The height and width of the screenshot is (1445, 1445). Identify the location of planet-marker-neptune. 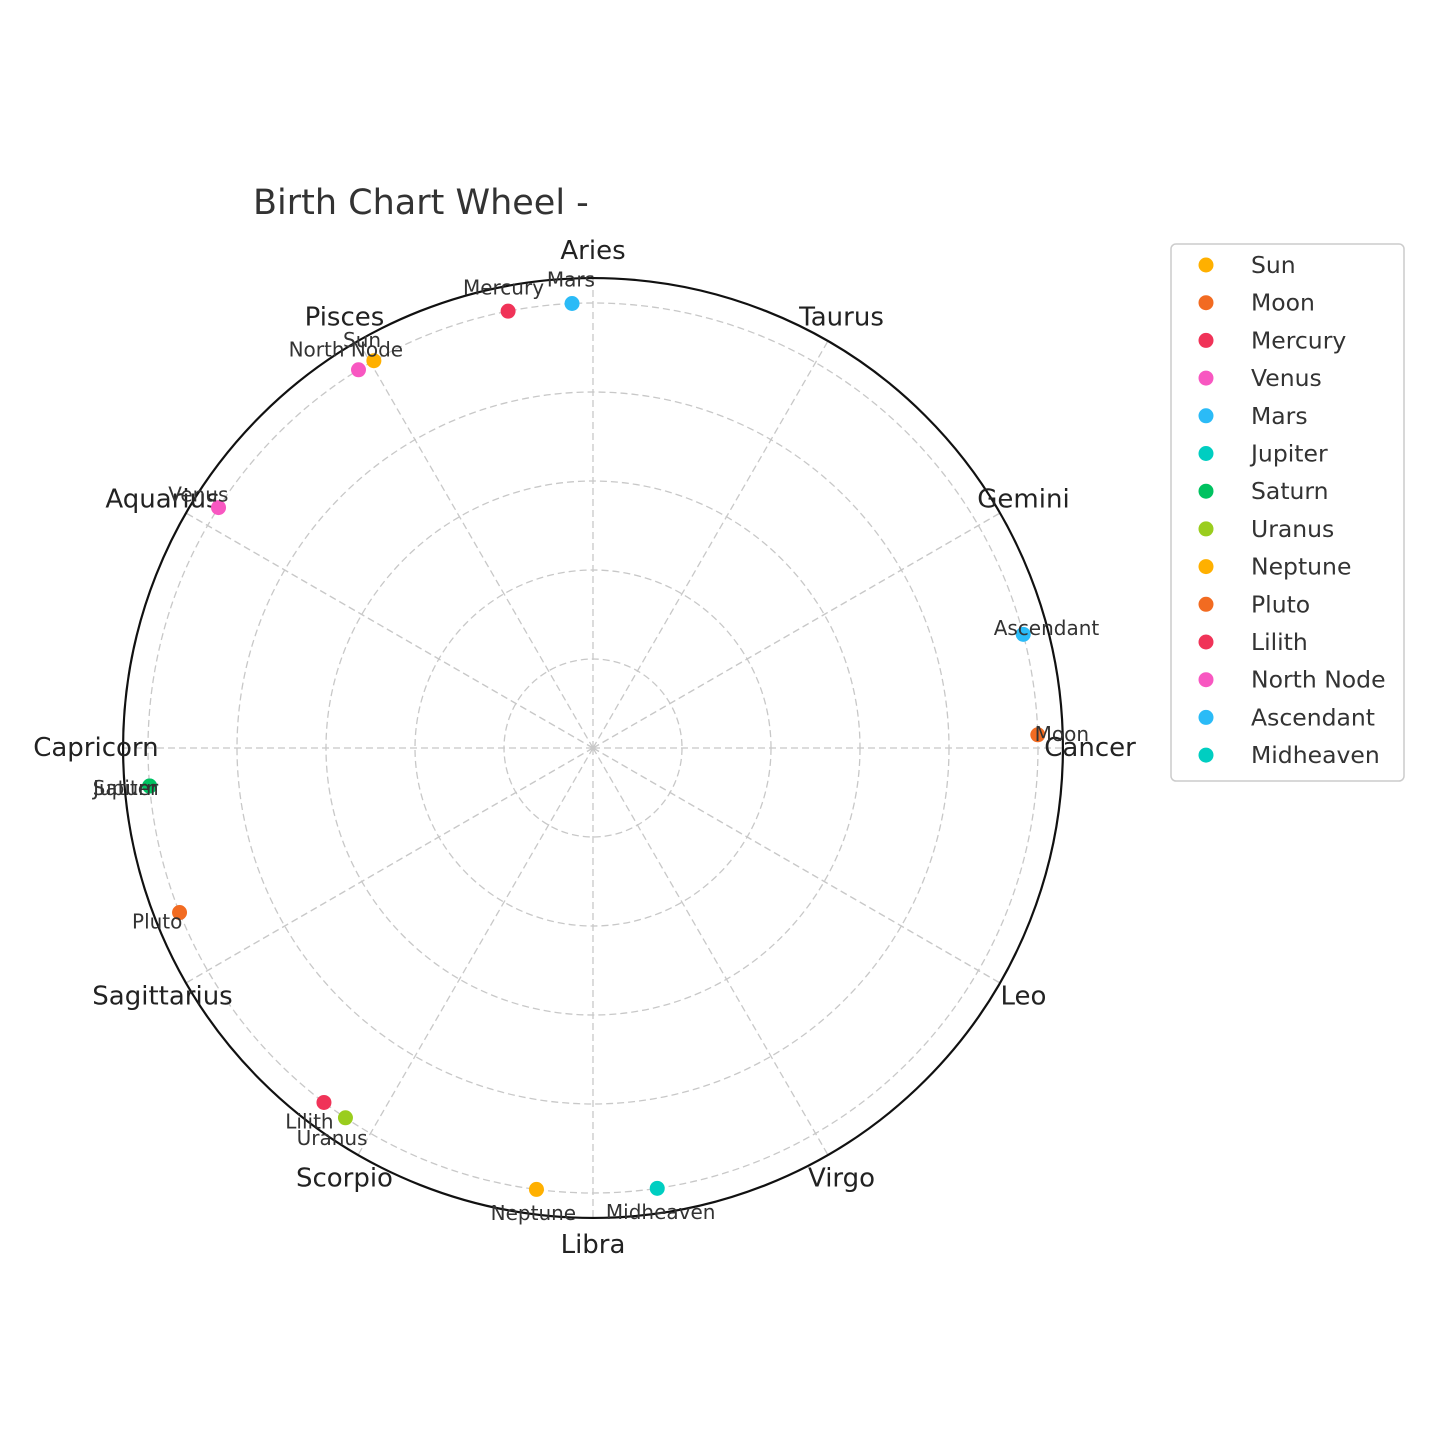
(536, 1189).